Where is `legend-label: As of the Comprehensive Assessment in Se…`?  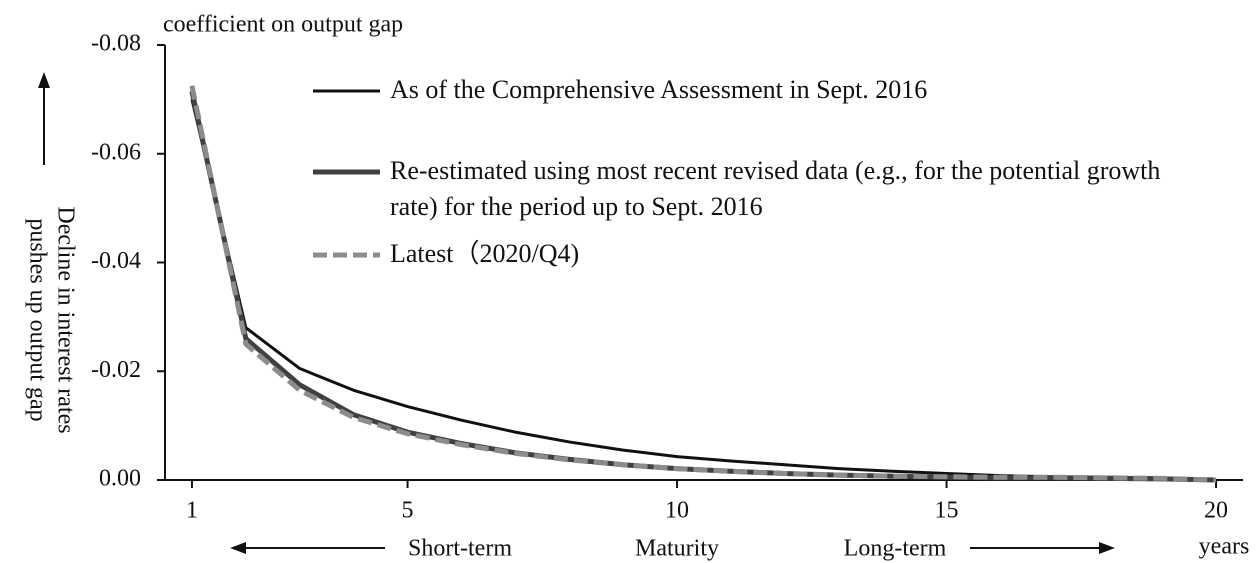
legend-label: As of the Comprehensive Assessment in Se… is located at coordinates (659, 89).